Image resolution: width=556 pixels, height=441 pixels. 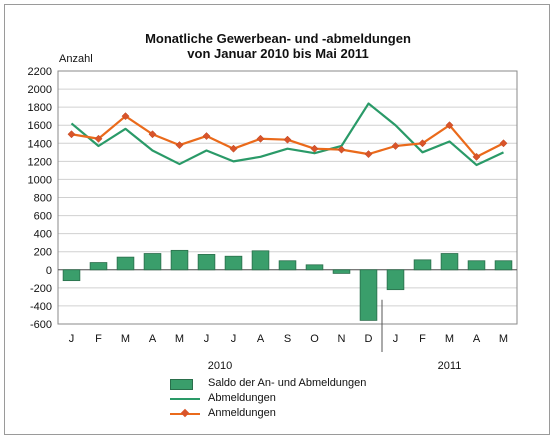 What do you see at coordinates (41, 289) in the screenshot?
I see `y-tick-label: -200` at bounding box center [41, 289].